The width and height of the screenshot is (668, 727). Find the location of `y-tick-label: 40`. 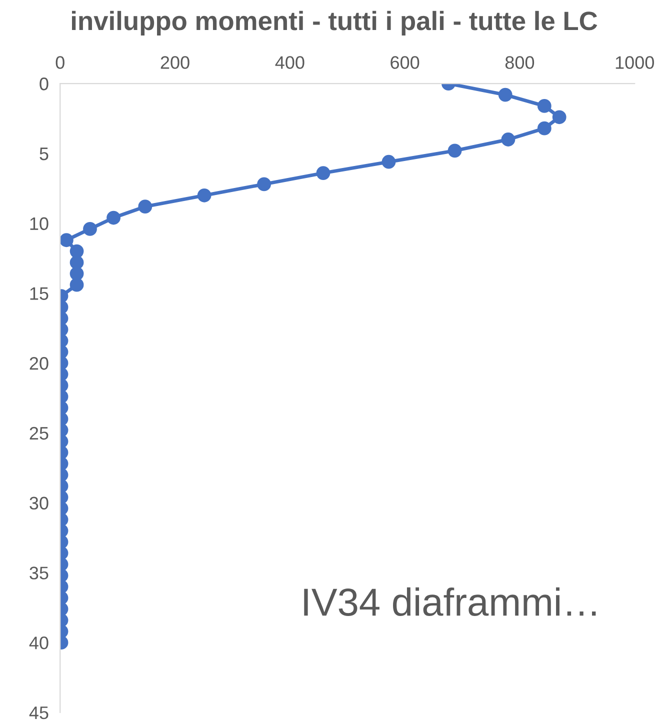

y-tick-label: 40 is located at coordinates (38, 643).